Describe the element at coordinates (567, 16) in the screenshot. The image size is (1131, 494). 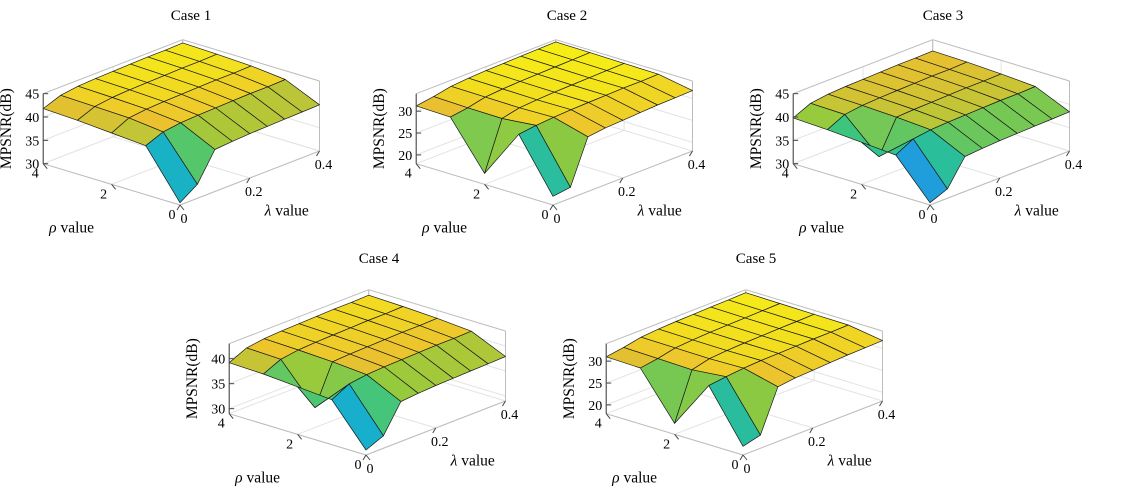
I see `panel-title: Case 2` at that location.